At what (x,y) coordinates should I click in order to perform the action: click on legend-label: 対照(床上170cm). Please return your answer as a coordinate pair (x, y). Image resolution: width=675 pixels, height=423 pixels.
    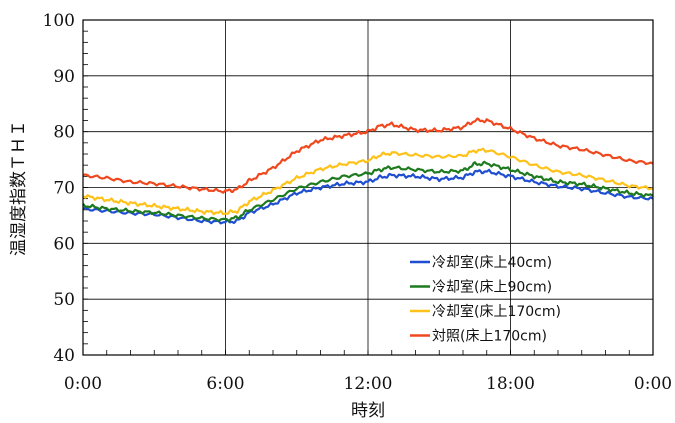
    Looking at the image, I should click on (489, 337).